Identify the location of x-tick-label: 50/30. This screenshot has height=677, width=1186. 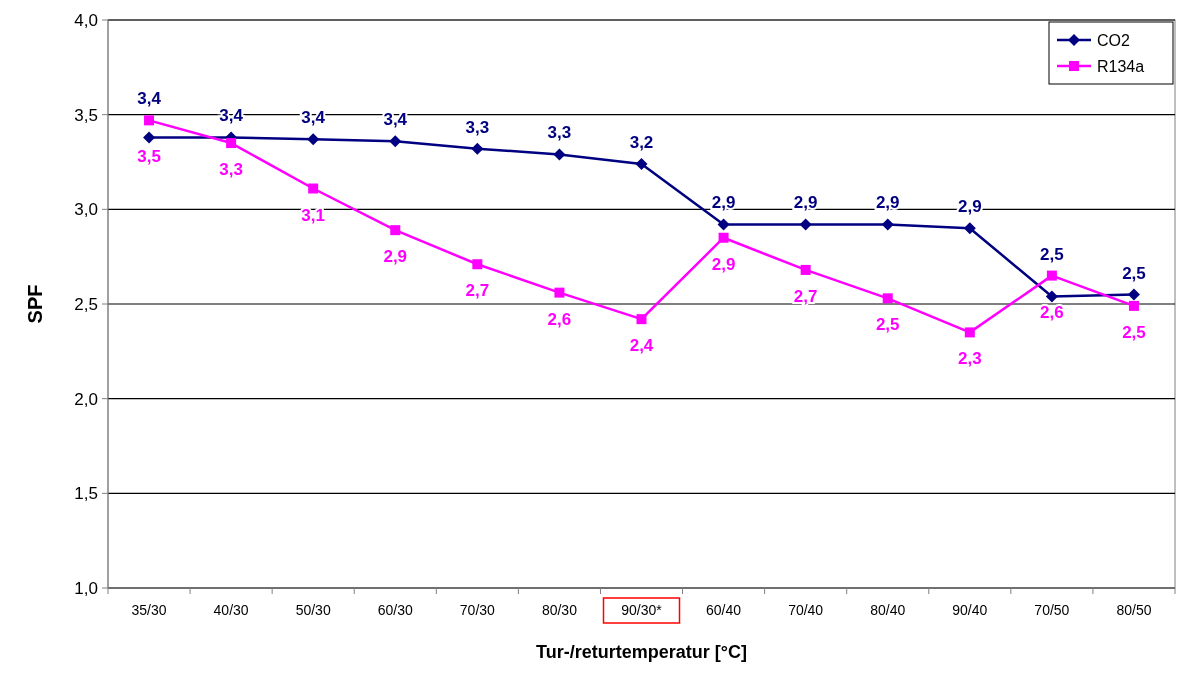
(313, 610).